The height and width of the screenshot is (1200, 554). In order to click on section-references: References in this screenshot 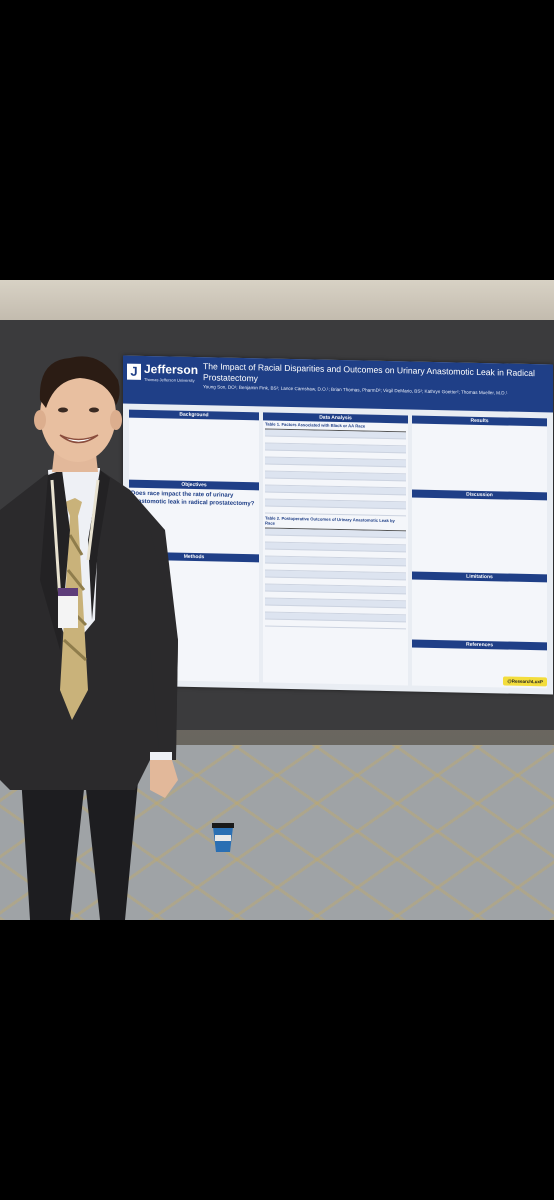, I will do `click(479, 645)`.